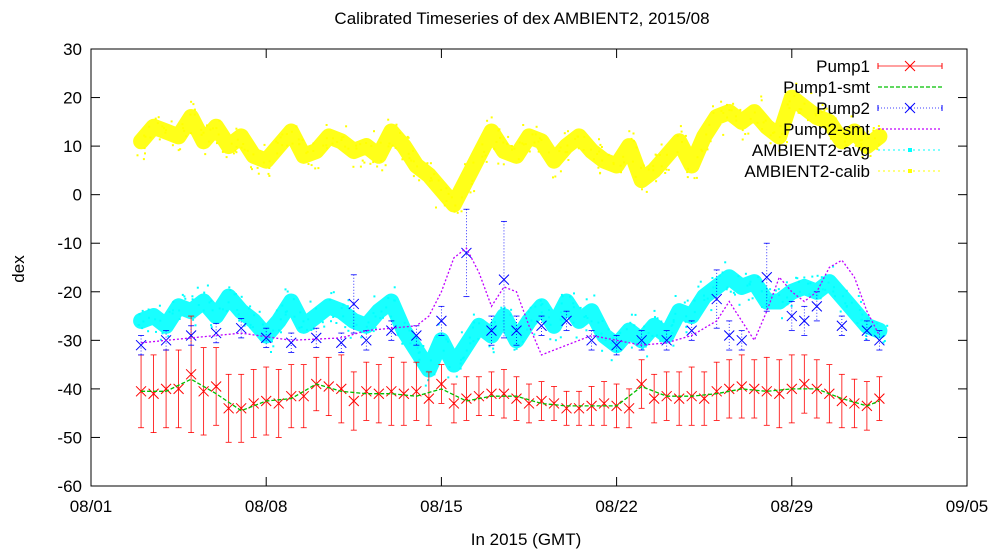  What do you see at coordinates (91, 506) in the screenshot?
I see `x-tick-label: 08/01` at bounding box center [91, 506].